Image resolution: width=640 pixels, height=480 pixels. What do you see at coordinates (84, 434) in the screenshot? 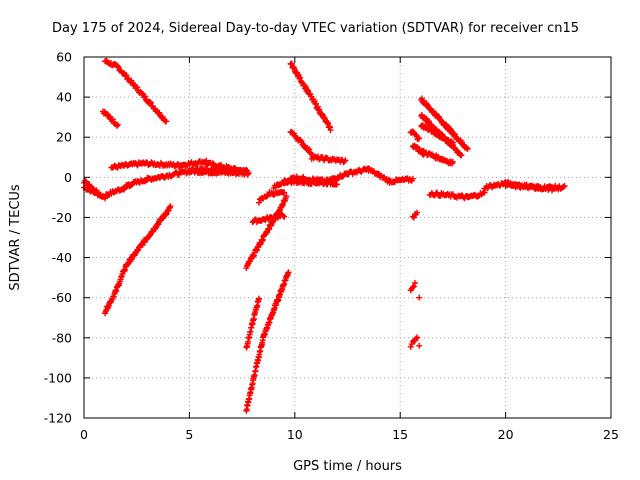
I see `x-tick-label: 0` at bounding box center [84, 434].